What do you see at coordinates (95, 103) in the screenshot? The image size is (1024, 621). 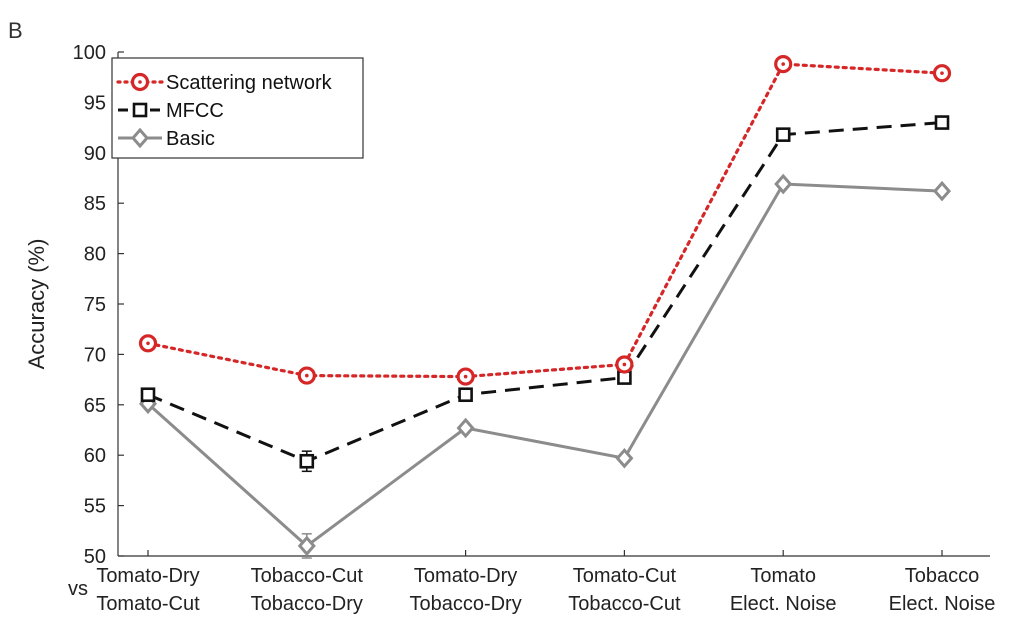 I see `y-tick-label: 95` at bounding box center [95, 103].